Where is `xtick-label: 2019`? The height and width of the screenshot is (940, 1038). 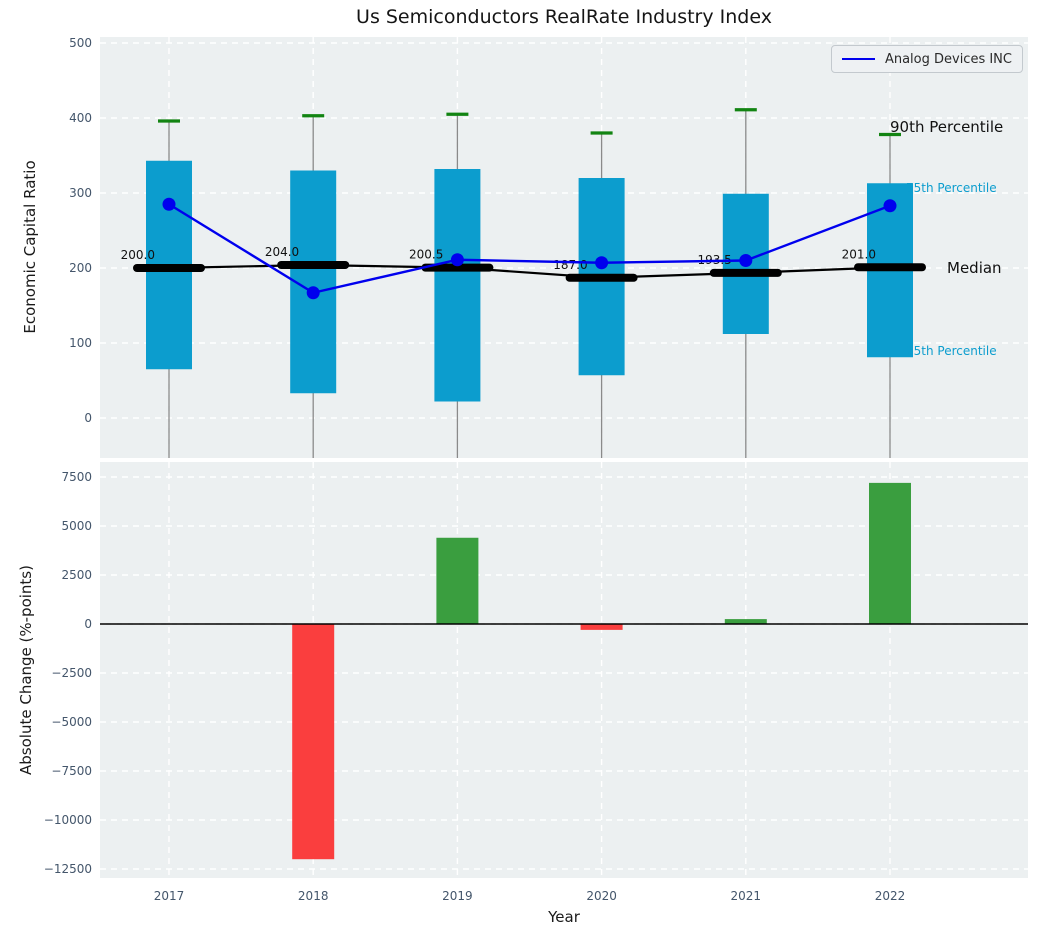 xtick-label: 2019 is located at coordinates (457, 896).